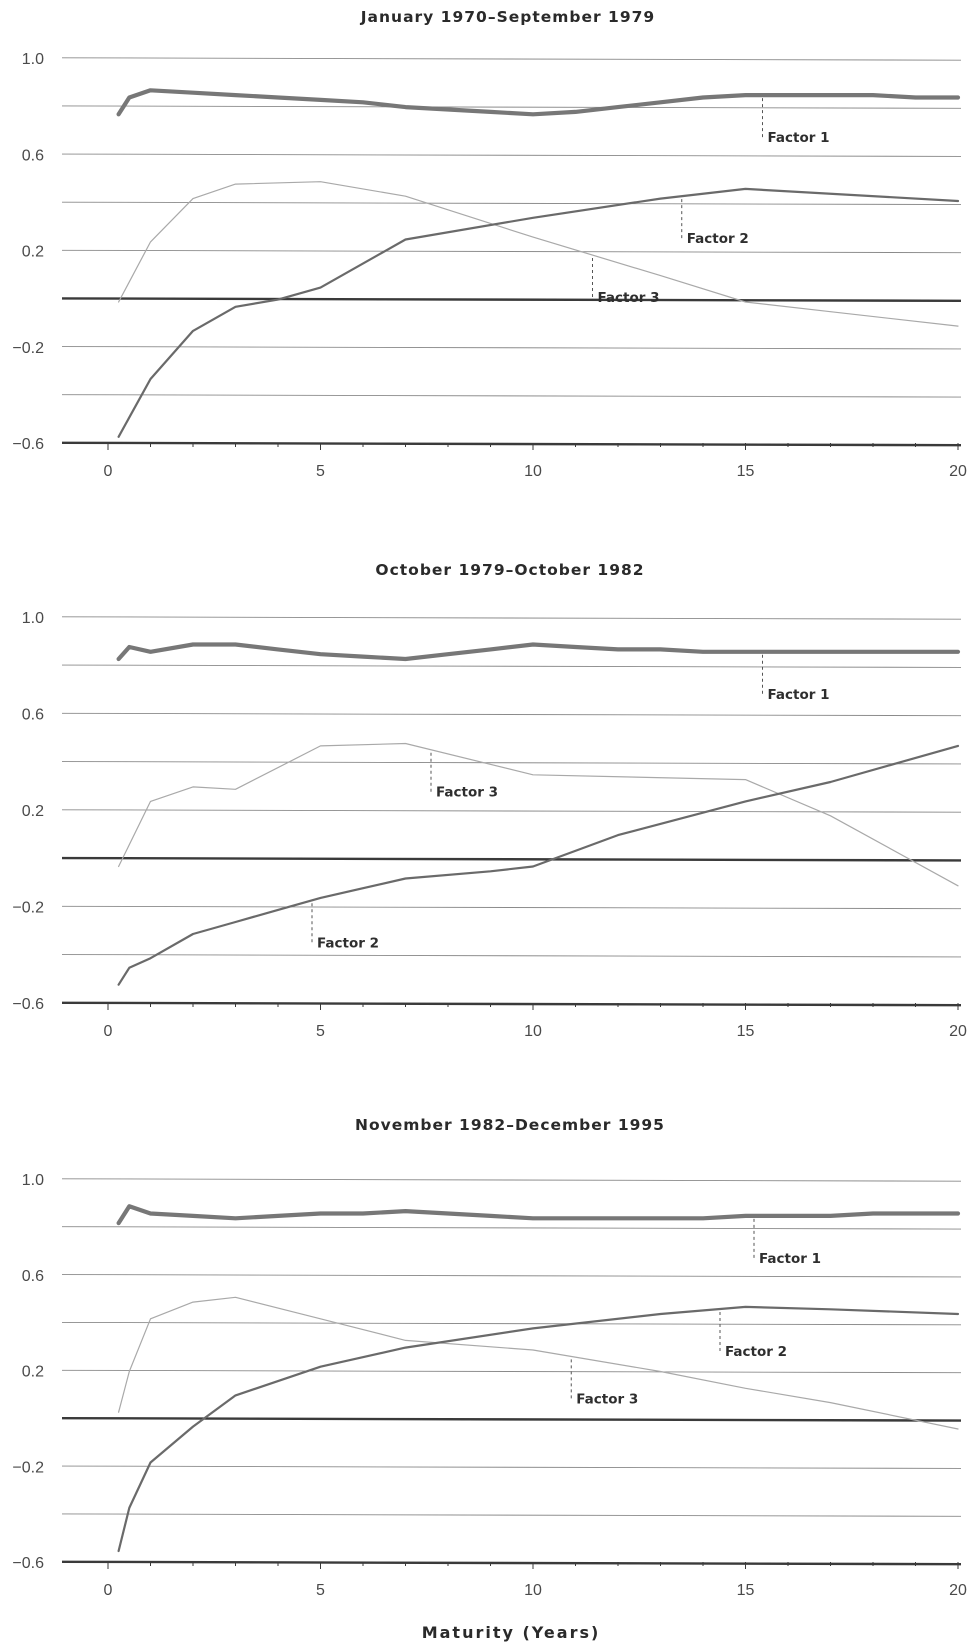 This screenshot has height=1645, width=976. What do you see at coordinates (509, 570) in the screenshot?
I see `panel-title-1979-1982: October 1979–October 1982` at bounding box center [509, 570].